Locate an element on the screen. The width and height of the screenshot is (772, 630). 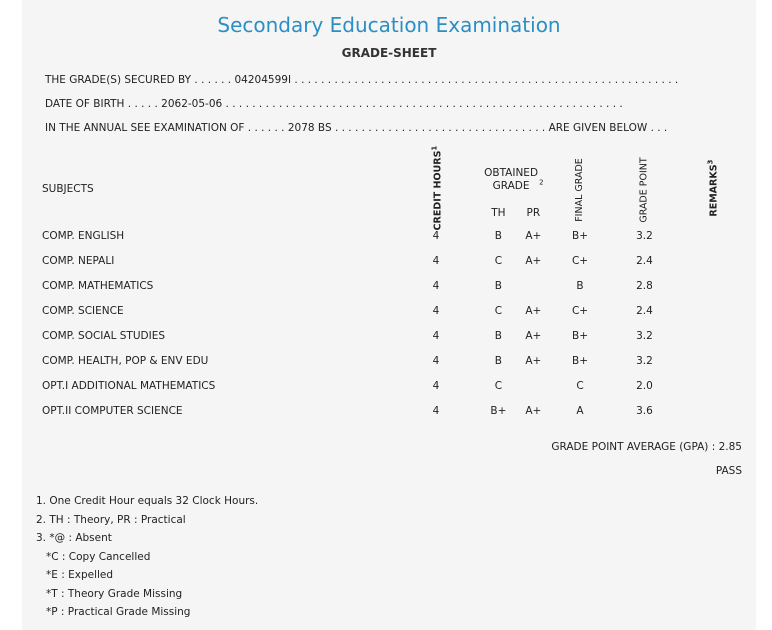
subject-cell: COMP. HEALTH, POP & ENV EDU is located at coordinates (212, 361).